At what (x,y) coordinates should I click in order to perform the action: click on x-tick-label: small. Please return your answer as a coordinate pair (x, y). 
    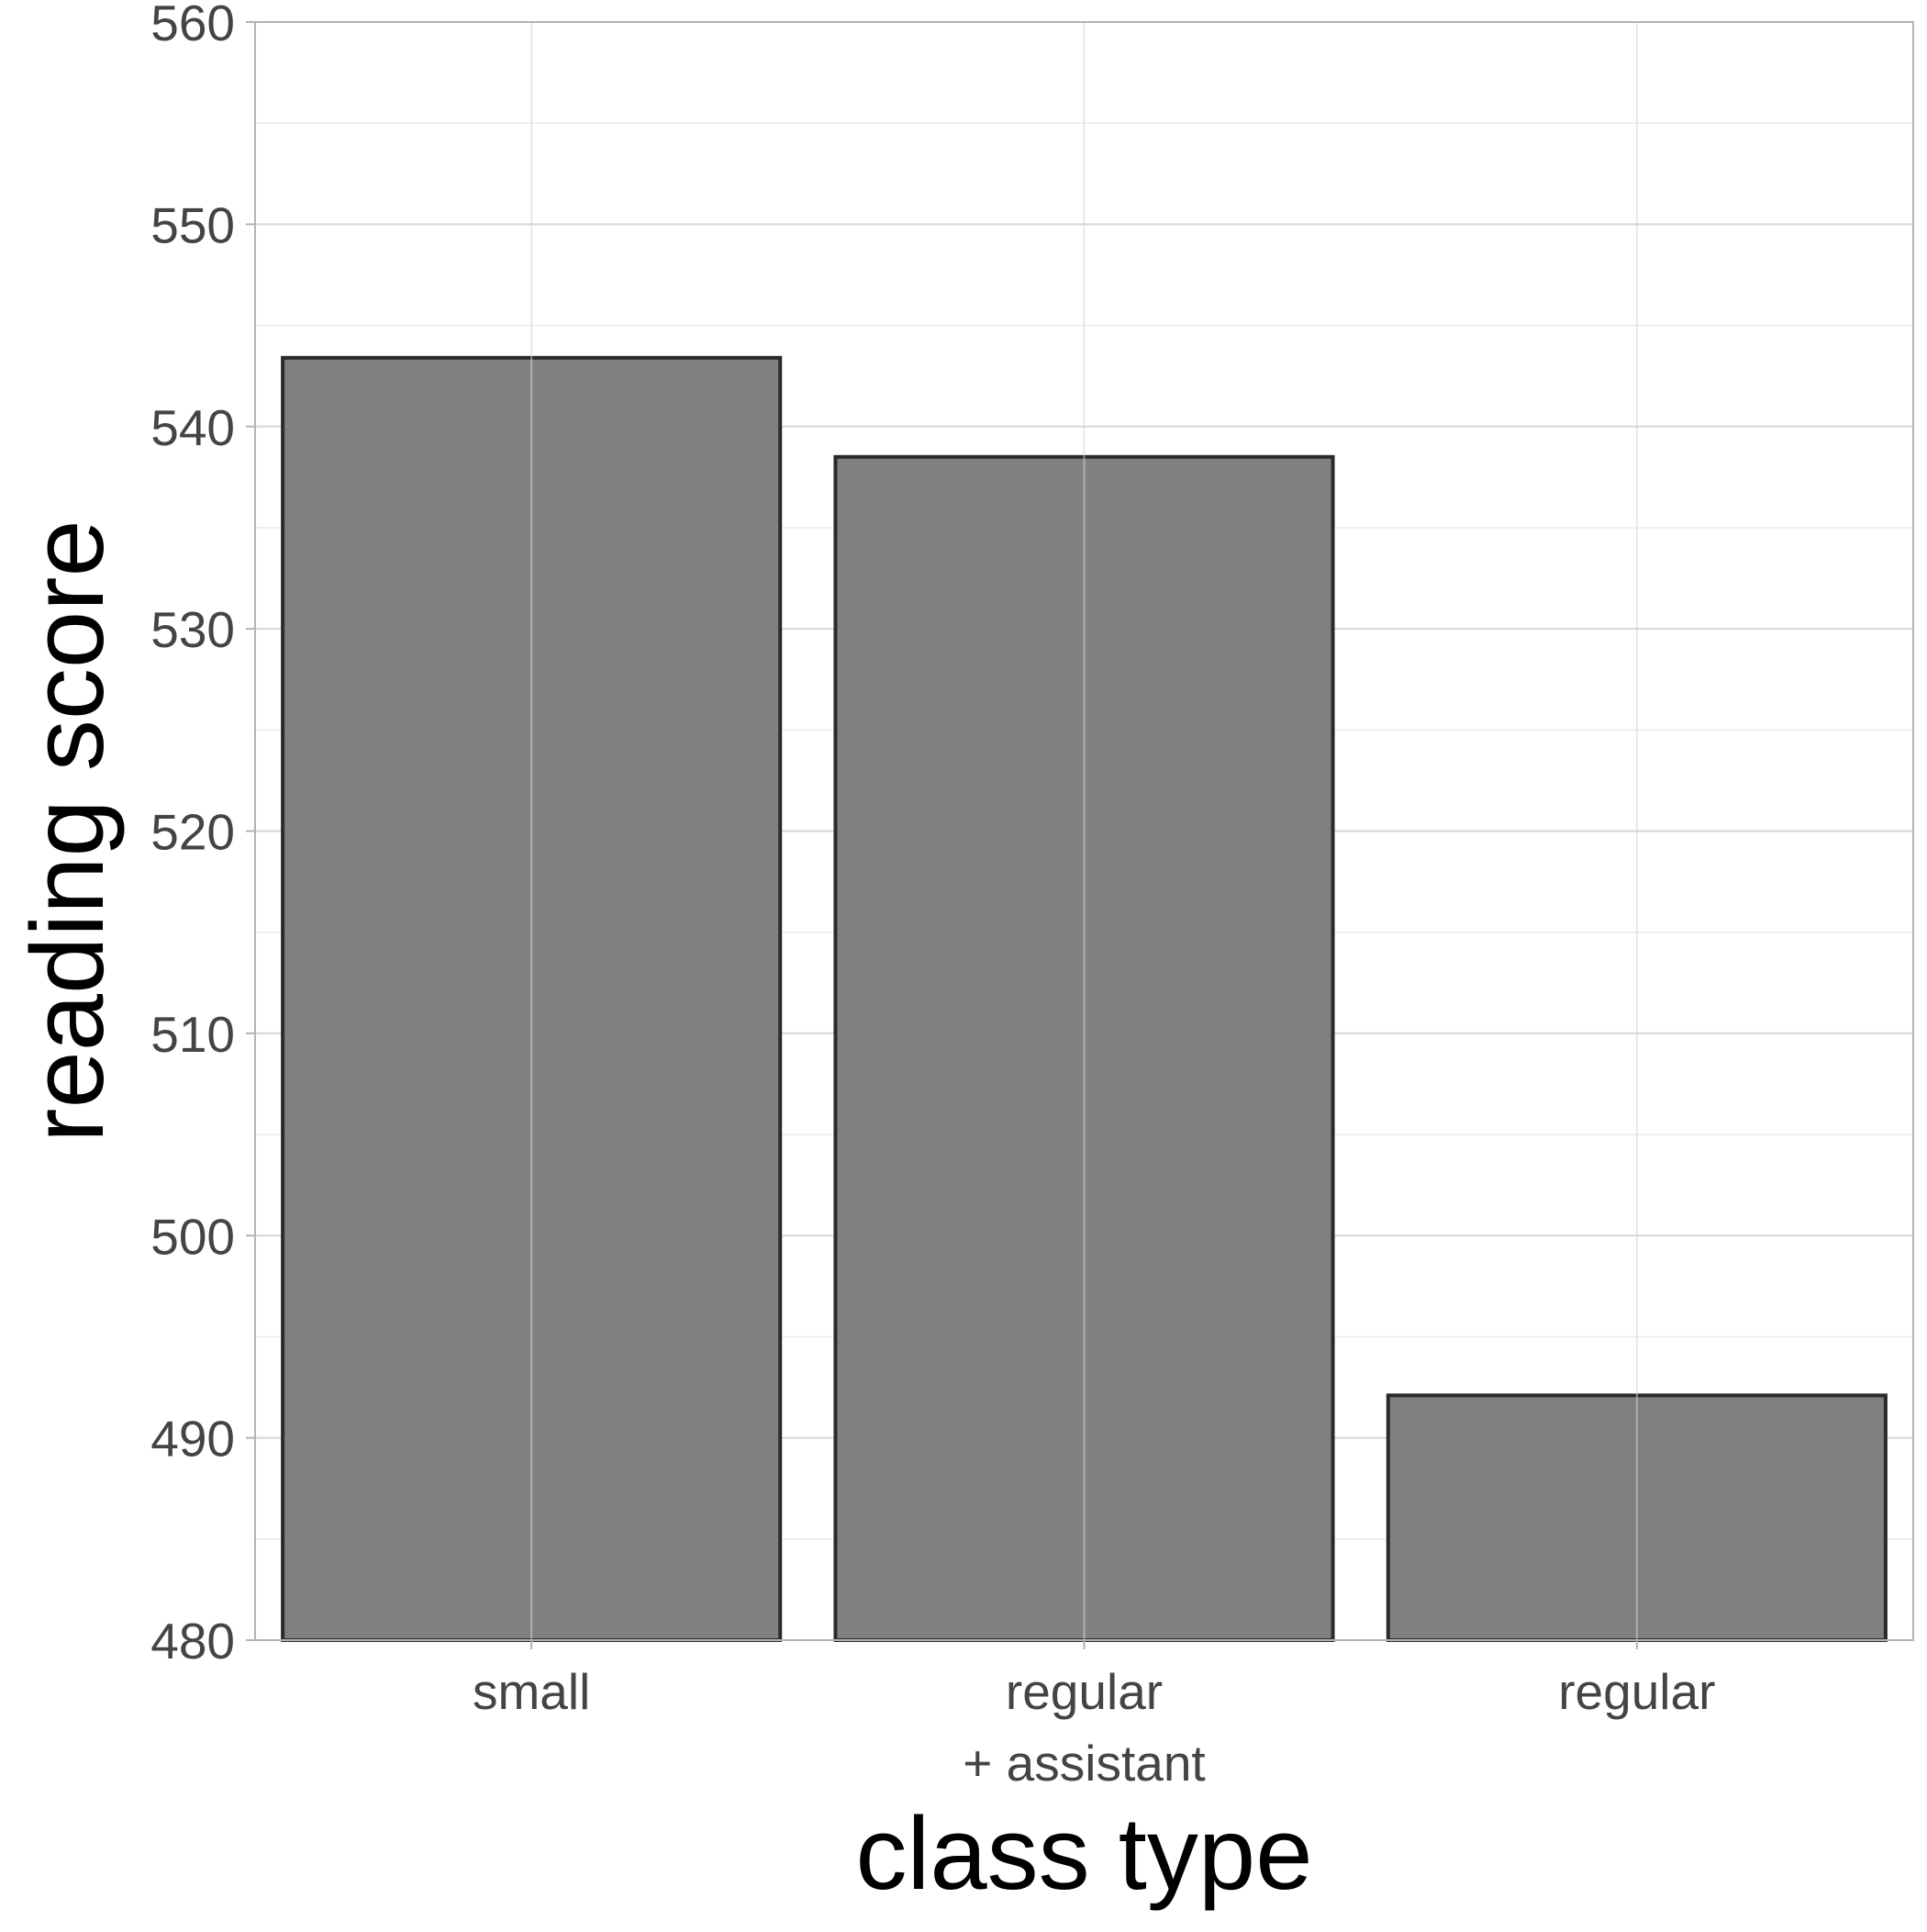
    Looking at the image, I should click on (531, 1691).